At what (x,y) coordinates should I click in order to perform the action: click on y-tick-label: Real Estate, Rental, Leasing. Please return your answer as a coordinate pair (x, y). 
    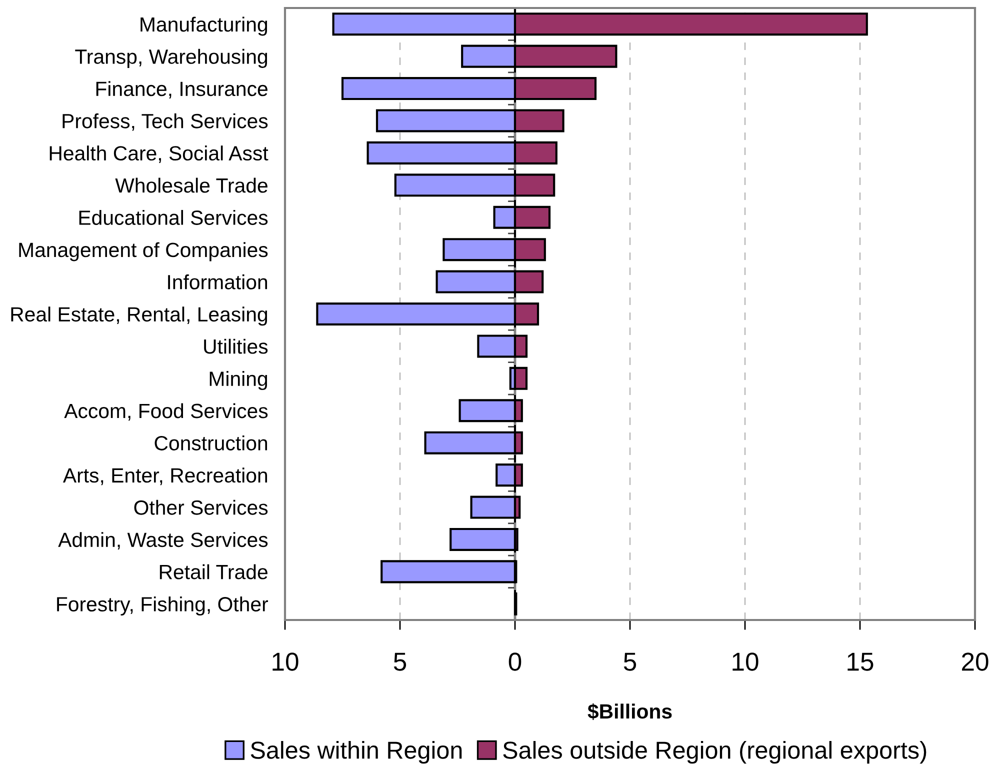
    Looking at the image, I should click on (139, 316).